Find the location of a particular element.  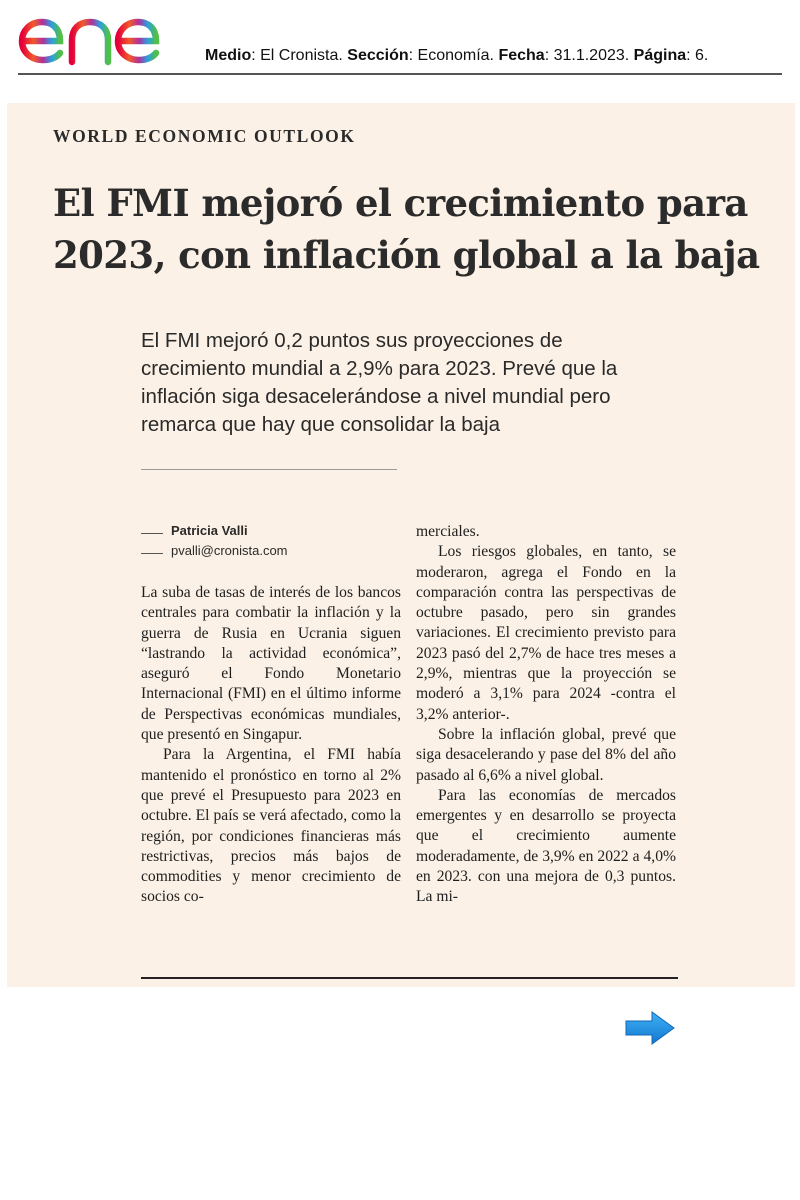

enel-logo is located at coordinates (99, 38).